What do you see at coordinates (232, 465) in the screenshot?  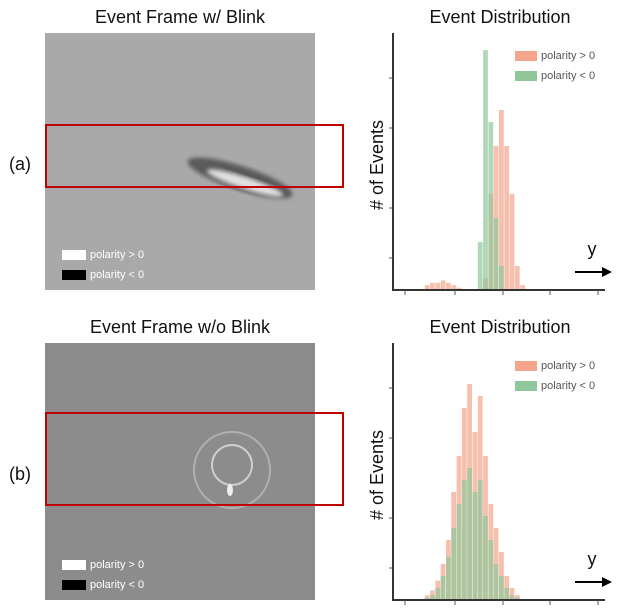 I see `iris` at bounding box center [232, 465].